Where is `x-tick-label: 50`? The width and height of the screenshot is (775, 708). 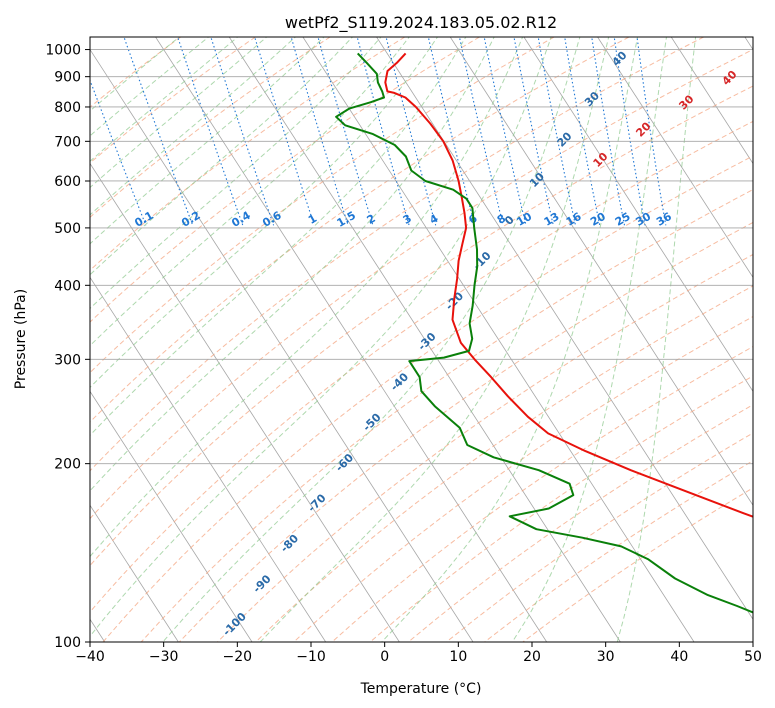 x-tick-label: 50 is located at coordinates (753, 657).